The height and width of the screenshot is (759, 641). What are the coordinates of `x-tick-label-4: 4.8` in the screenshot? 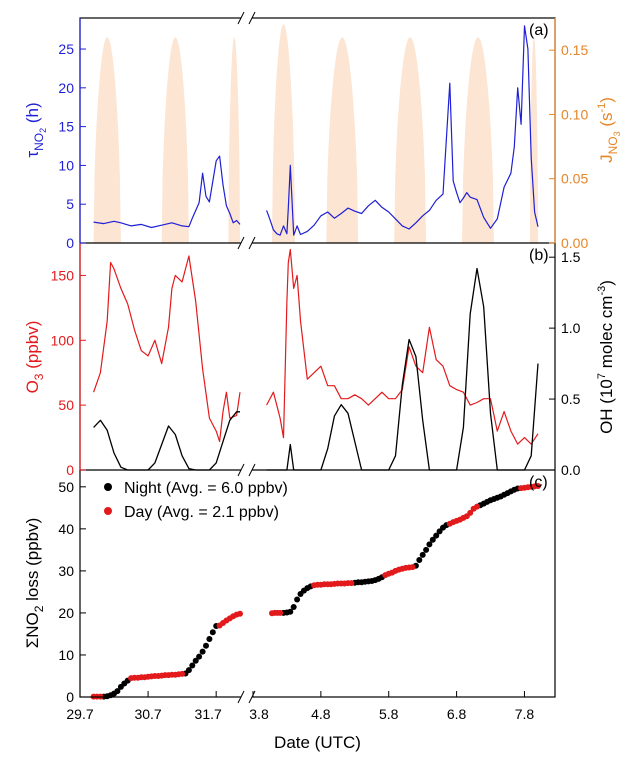 It's located at (321, 714).